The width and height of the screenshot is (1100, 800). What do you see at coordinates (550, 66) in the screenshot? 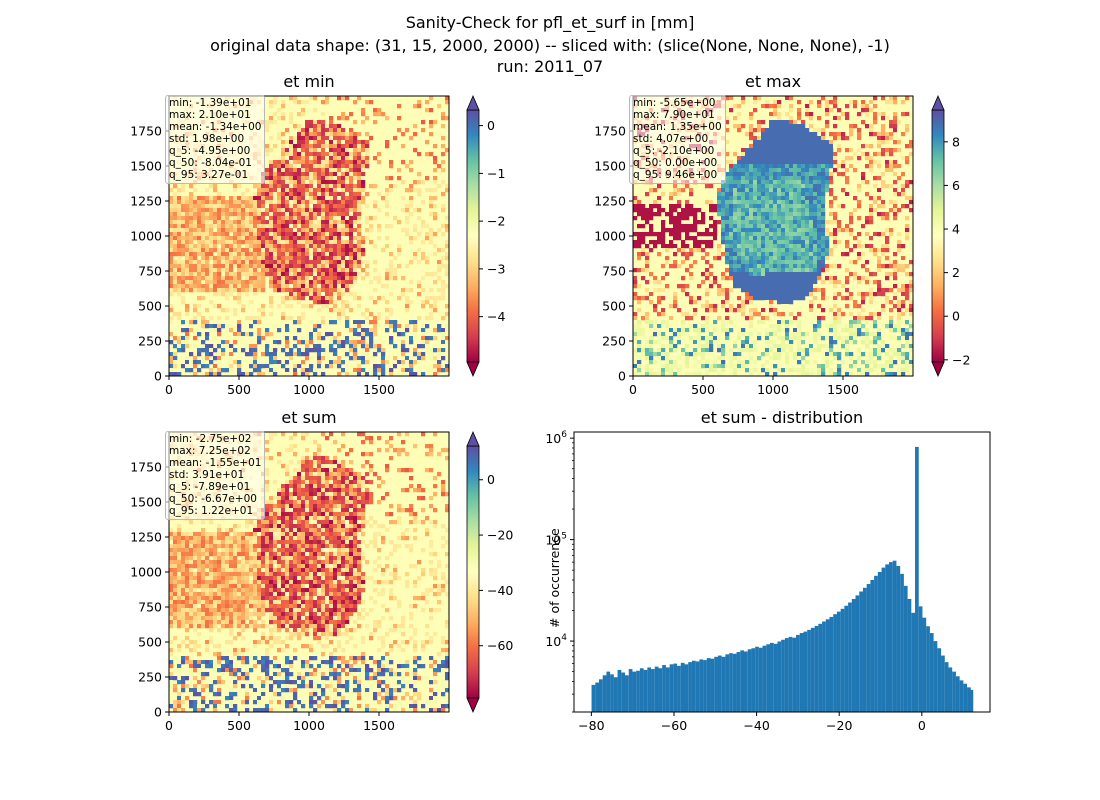
I see `figure-title-line-3: run: 2011_07` at bounding box center [550, 66].